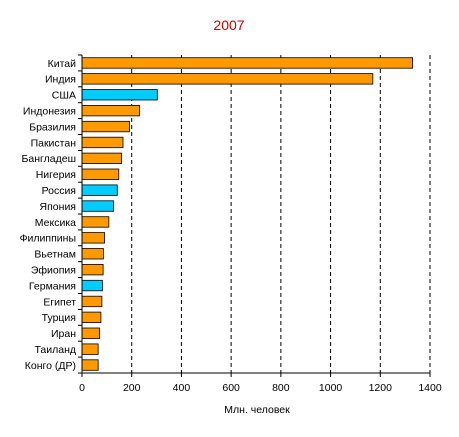  Describe the element at coordinates (331, 388) in the screenshot. I see `x-tick-label: 1000` at that location.